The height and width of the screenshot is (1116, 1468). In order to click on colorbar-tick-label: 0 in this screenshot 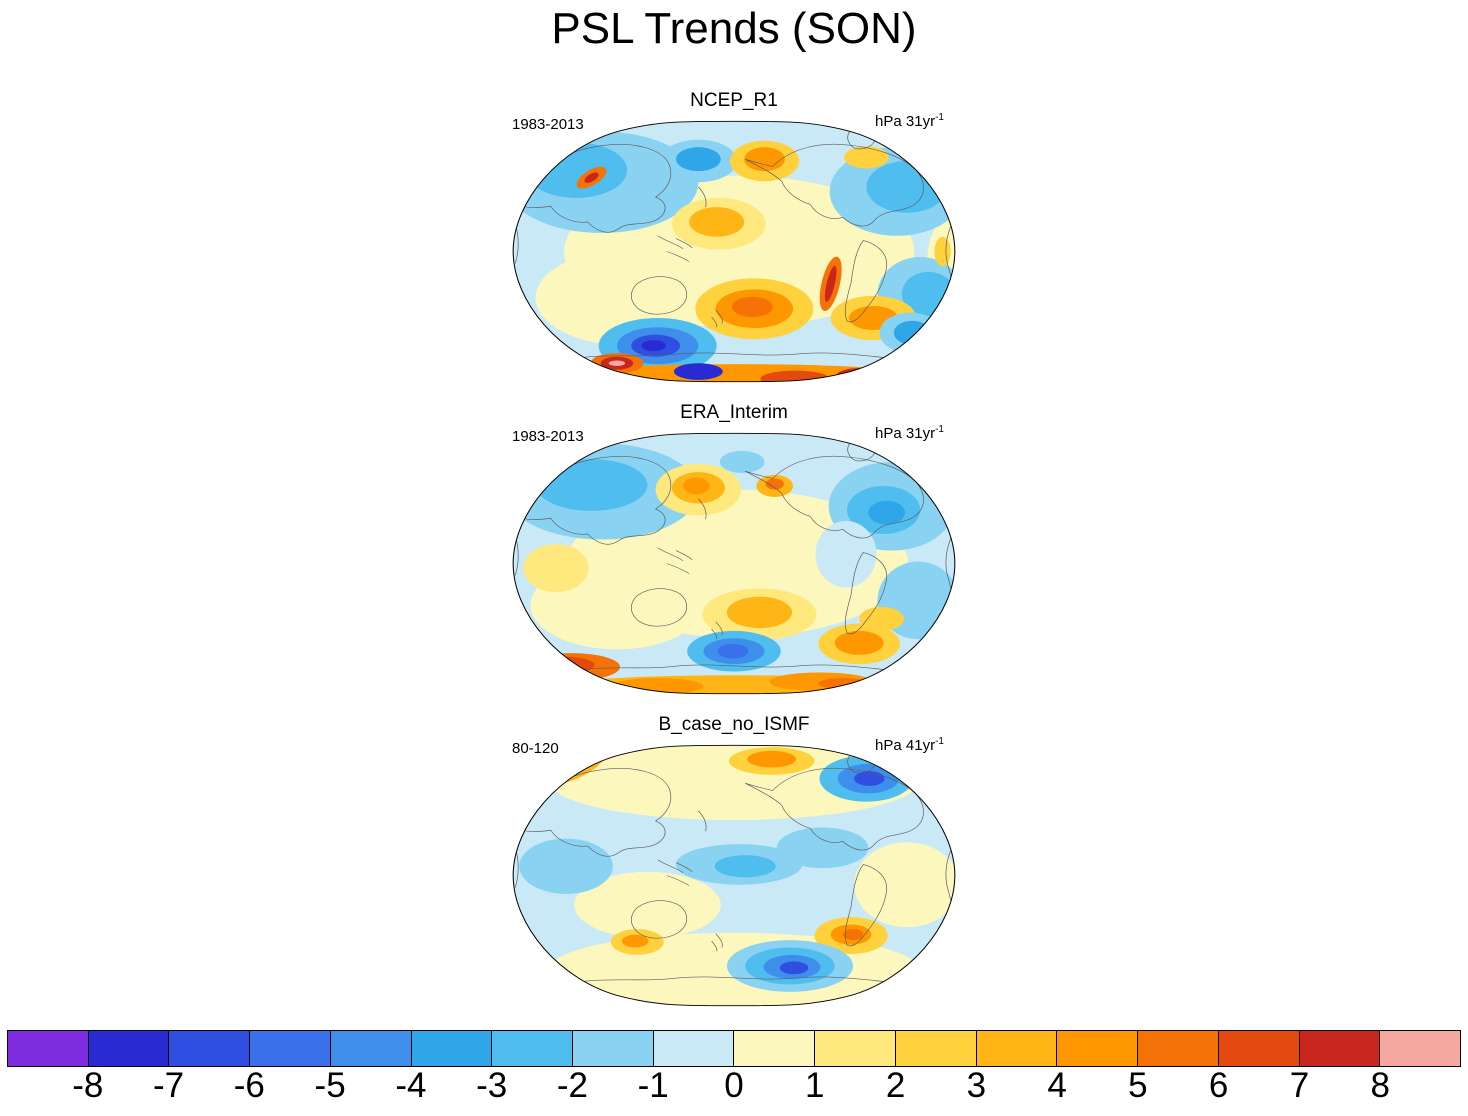, I will do `click(734, 1085)`.